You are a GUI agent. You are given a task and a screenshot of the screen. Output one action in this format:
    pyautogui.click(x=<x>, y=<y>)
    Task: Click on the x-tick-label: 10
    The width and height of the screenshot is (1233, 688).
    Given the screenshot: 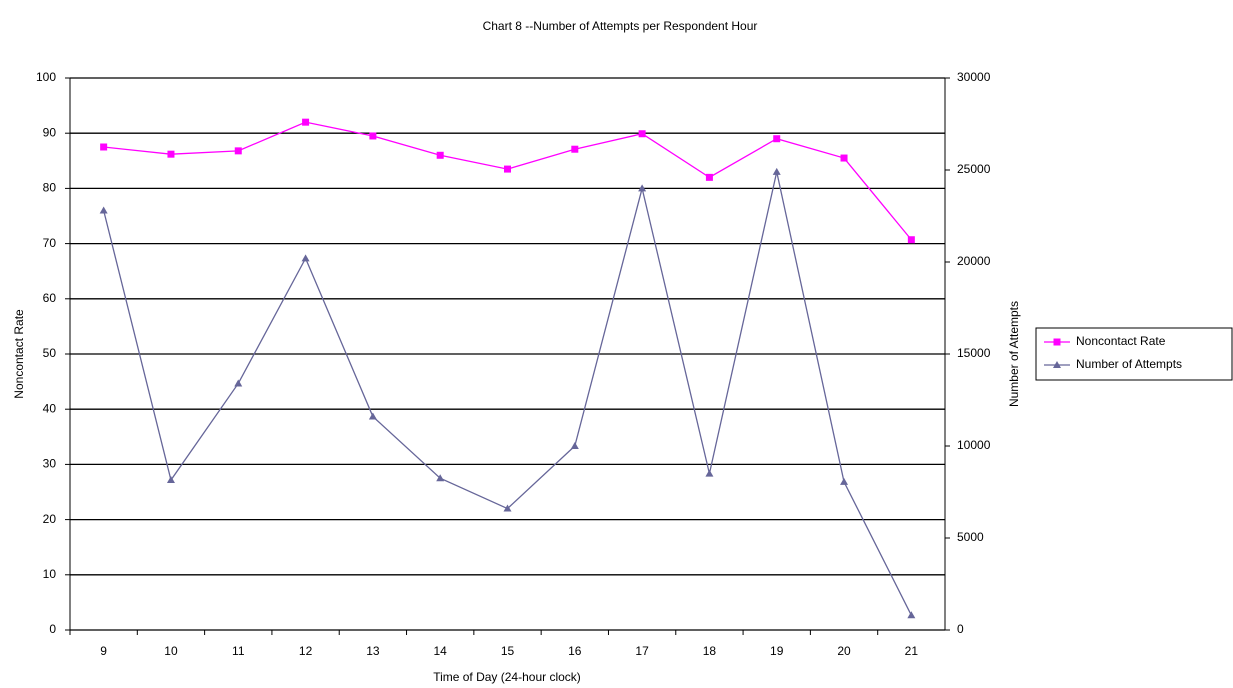 What is the action you would take?
    pyautogui.click(x=171, y=651)
    